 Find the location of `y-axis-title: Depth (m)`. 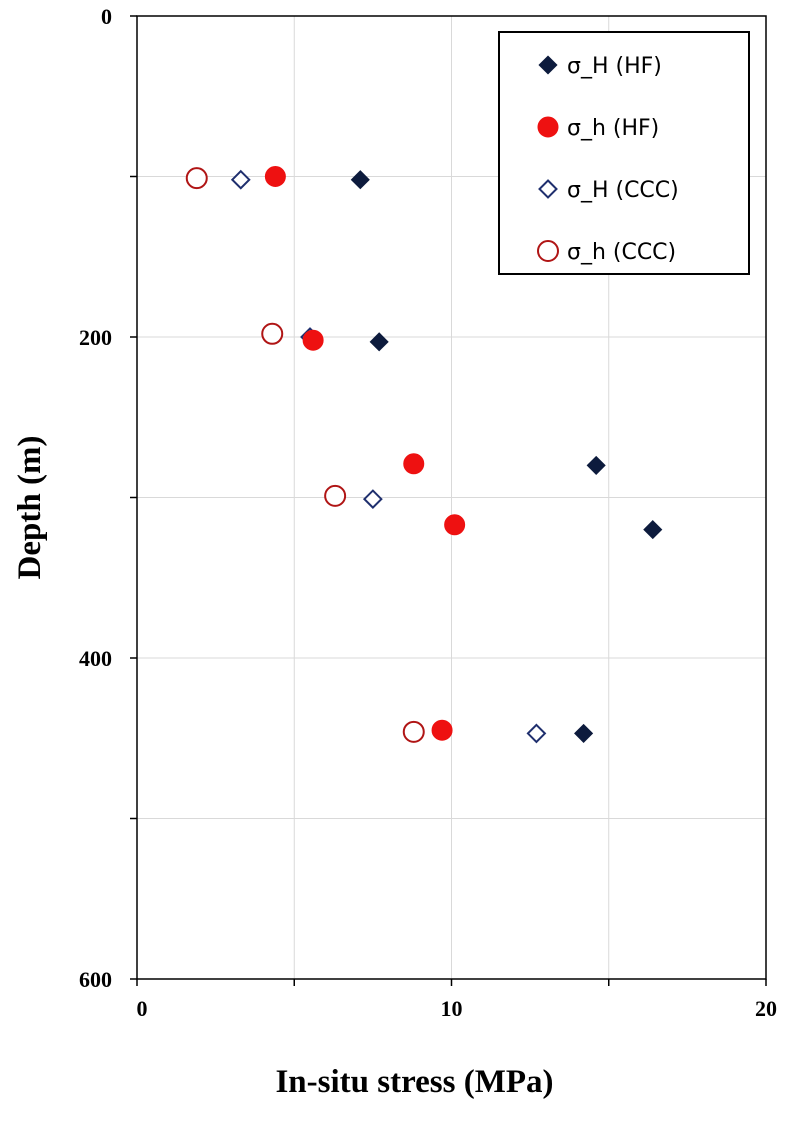

y-axis-title: Depth (m) is located at coordinates (30, 508).